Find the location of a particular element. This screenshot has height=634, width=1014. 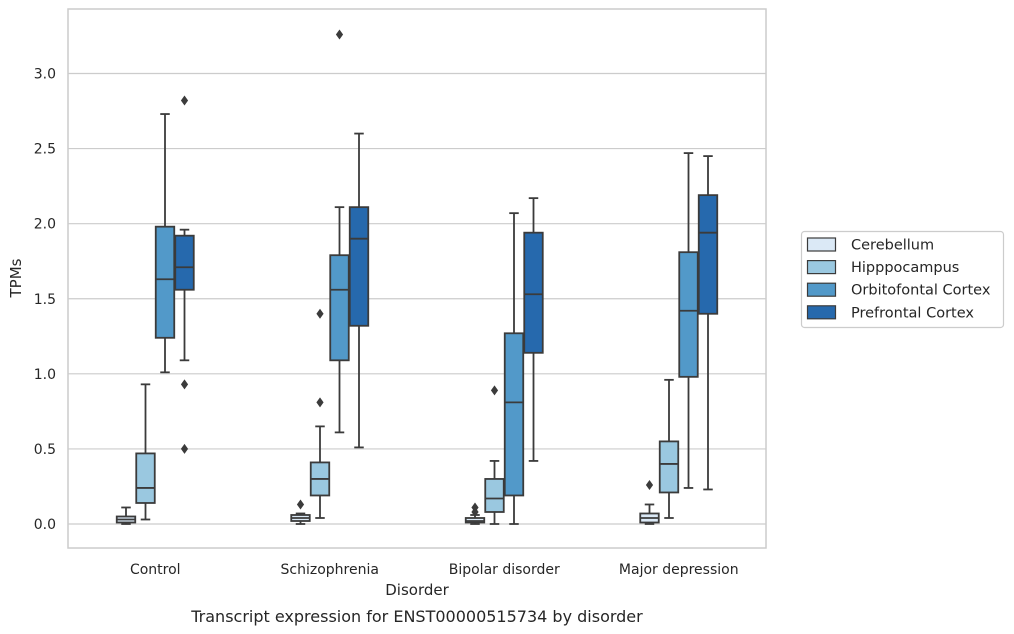

y-tick-label: 2.5 is located at coordinates (45, 150).